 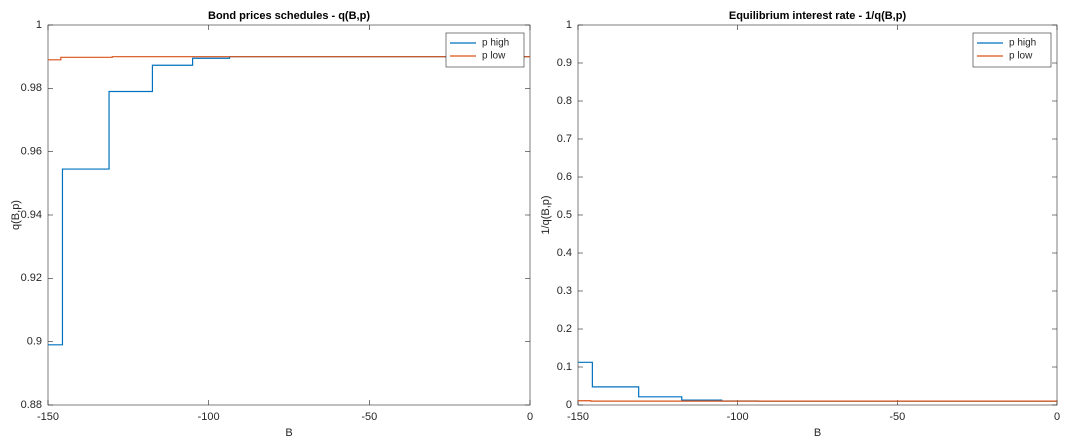 What do you see at coordinates (564, 253) in the screenshot?
I see `y-tick-label: 0.4` at bounding box center [564, 253].